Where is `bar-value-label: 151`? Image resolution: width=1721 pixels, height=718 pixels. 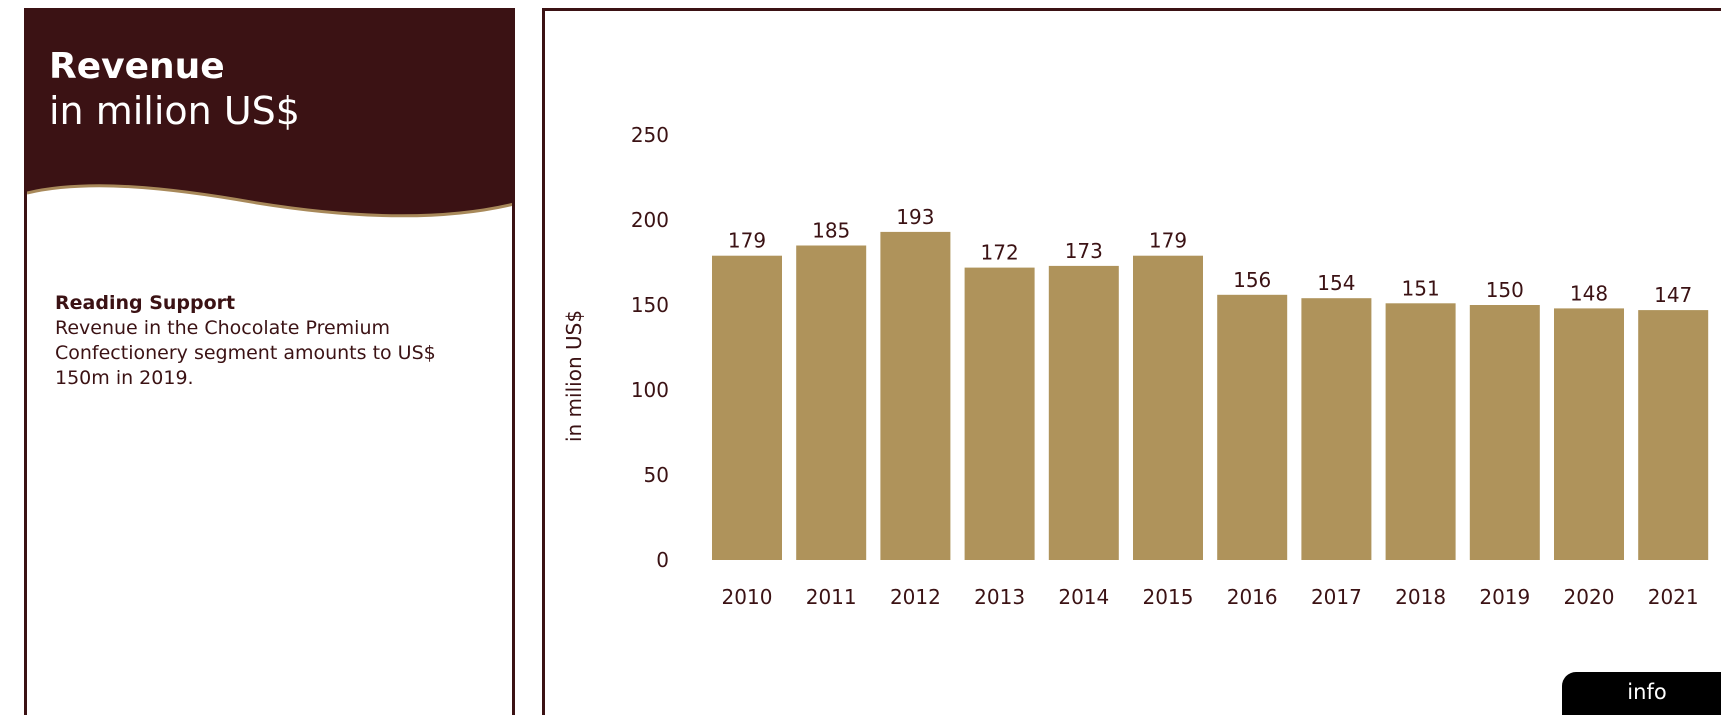 bar-value-label: 151 is located at coordinates (1421, 288).